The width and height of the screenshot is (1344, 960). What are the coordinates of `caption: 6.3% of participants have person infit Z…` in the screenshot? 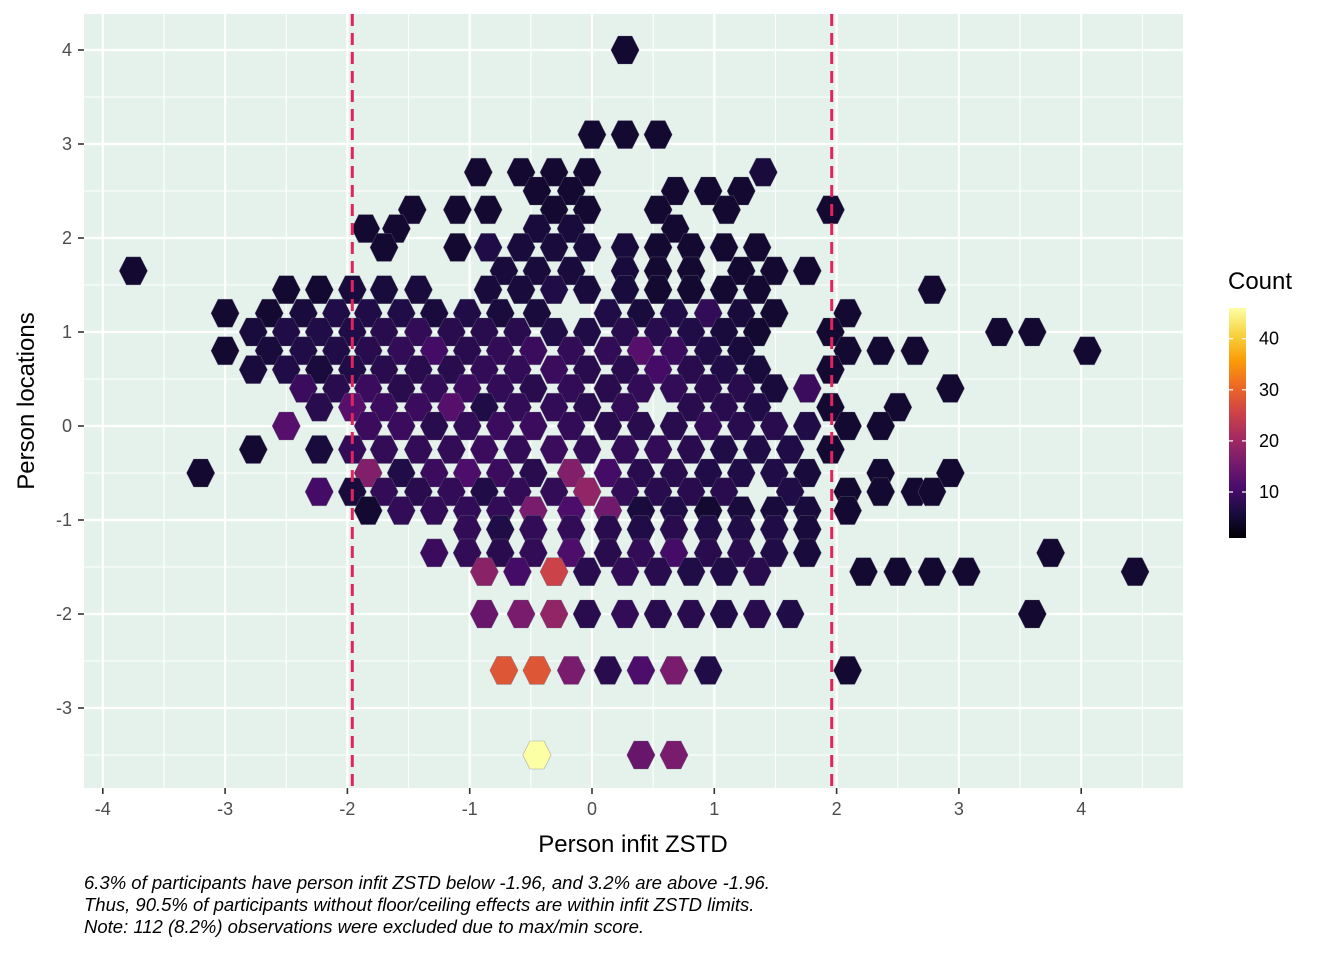 It's located at (427, 905).